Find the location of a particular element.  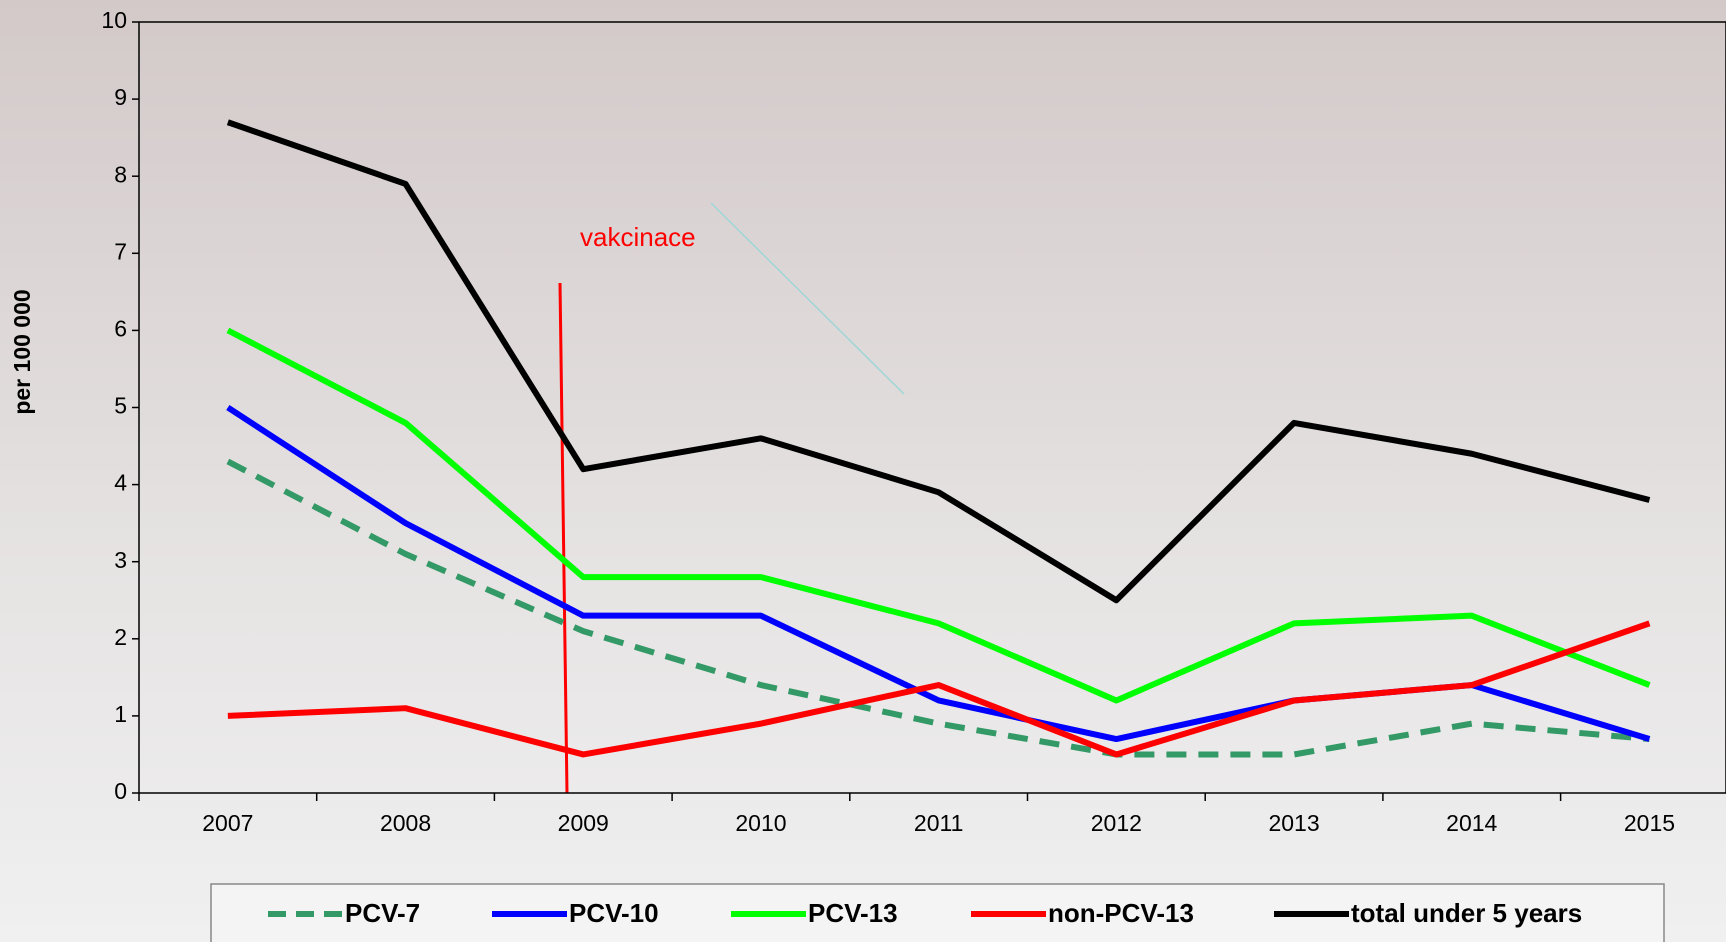

y-tick-label: 3 is located at coordinates (120, 560).